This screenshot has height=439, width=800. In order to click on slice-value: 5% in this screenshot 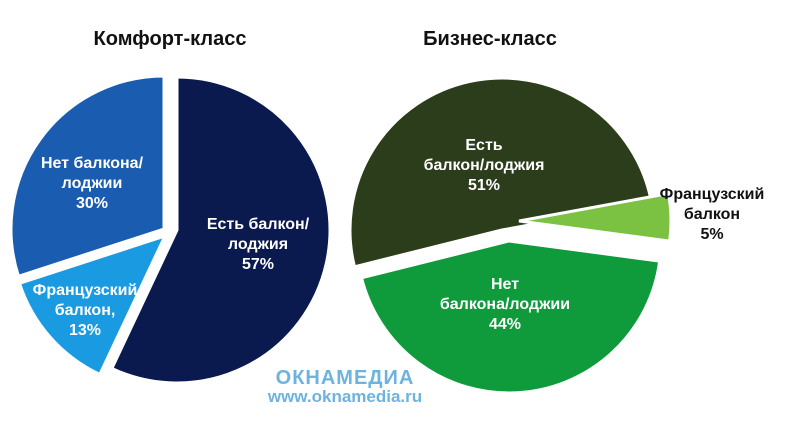, I will do `click(712, 234)`.